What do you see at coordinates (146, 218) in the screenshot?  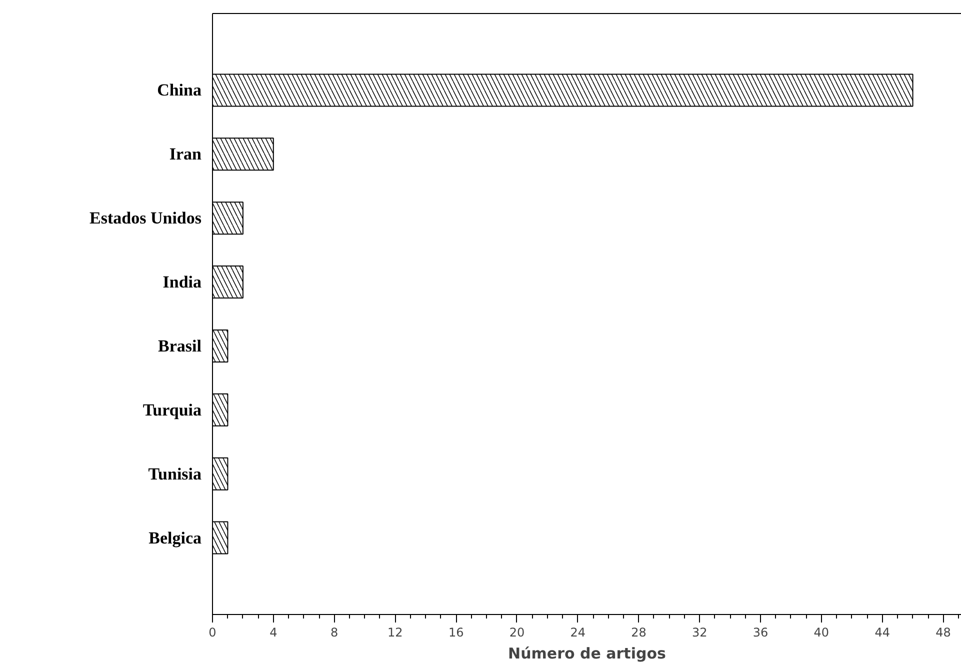 I see `y-tick-label: Estados Unidos` at bounding box center [146, 218].